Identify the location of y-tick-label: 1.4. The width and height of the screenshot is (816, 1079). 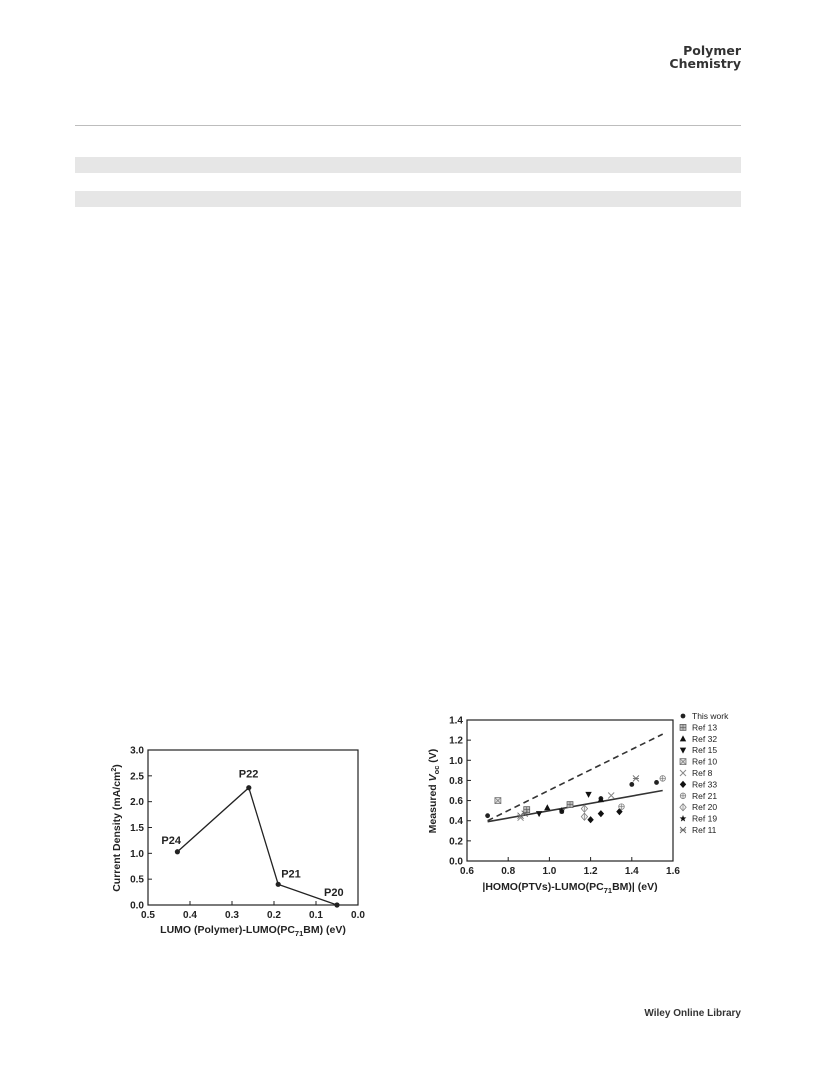
(456, 721).